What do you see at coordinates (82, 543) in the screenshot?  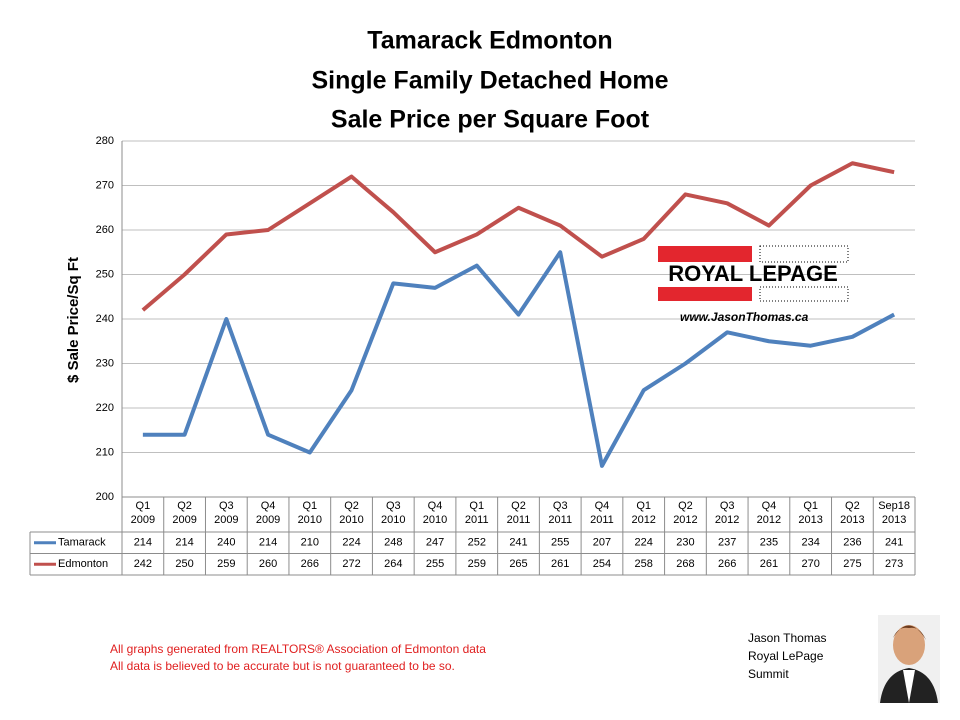 I see `legend-label: Tamarack` at bounding box center [82, 543].